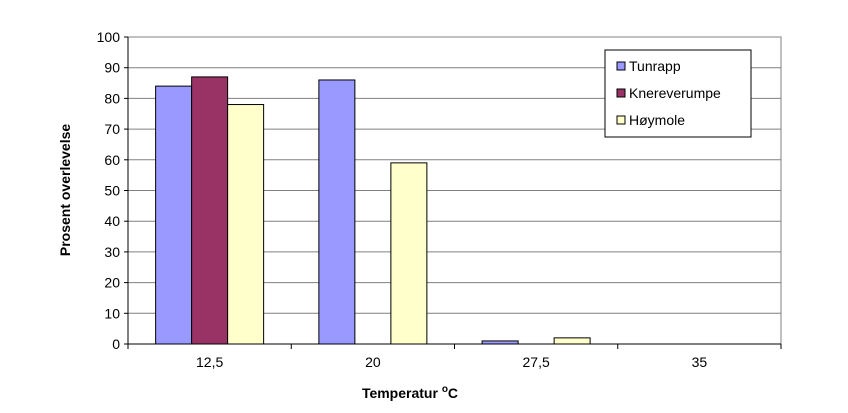  What do you see at coordinates (112, 283) in the screenshot?
I see `y-tick-label: 20` at bounding box center [112, 283].